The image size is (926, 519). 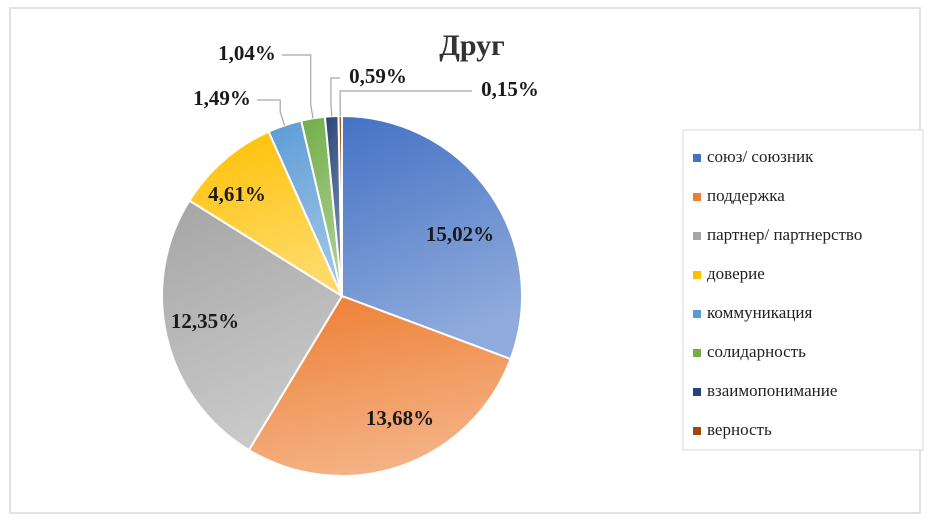 What do you see at coordinates (756, 351) in the screenshot?
I see `legend-label: солидарность` at bounding box center [756, 351].